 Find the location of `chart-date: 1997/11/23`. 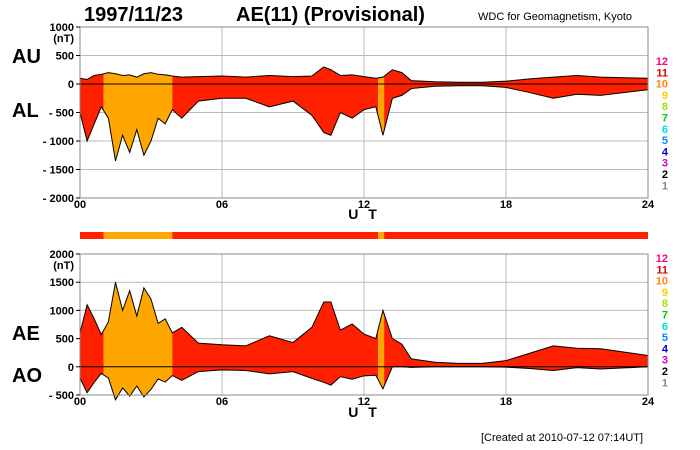

chart-date: 1997/11/23 is located at coordinates (133, 15).